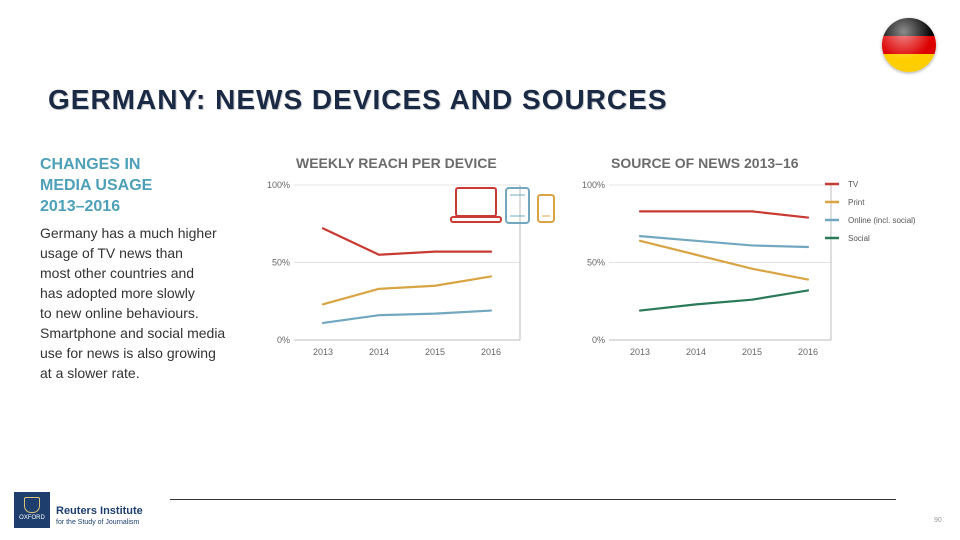 The width and height of the screenshot is (960, 540). What do you see at coordinates (98, 522) in the screenshot?
I see `logo-subtitle: for the Study of Journalism` at bounding box center [98, 522].